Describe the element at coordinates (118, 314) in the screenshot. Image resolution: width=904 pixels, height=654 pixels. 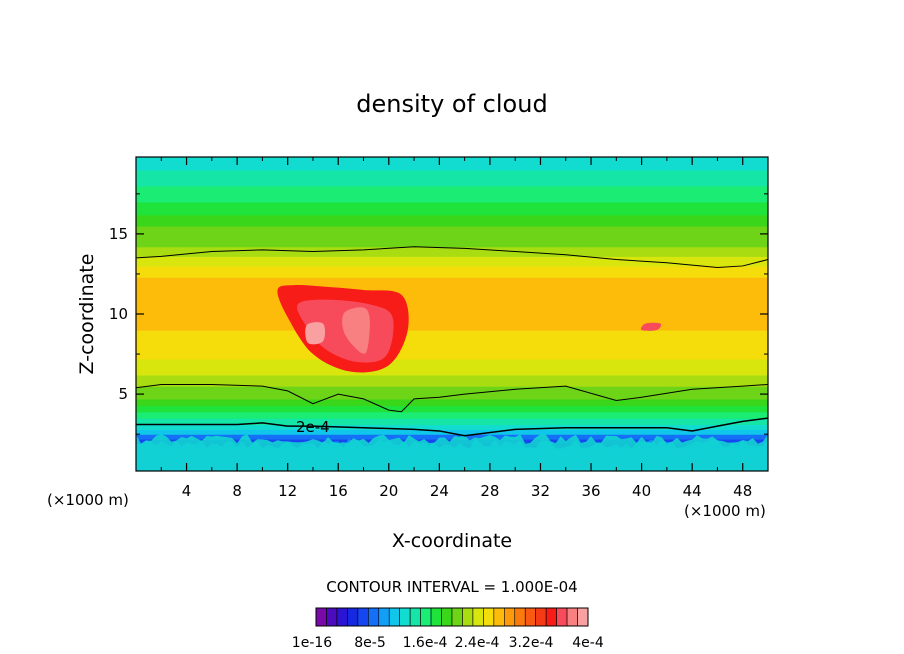
I see `y-tick-label: 10` at that location.